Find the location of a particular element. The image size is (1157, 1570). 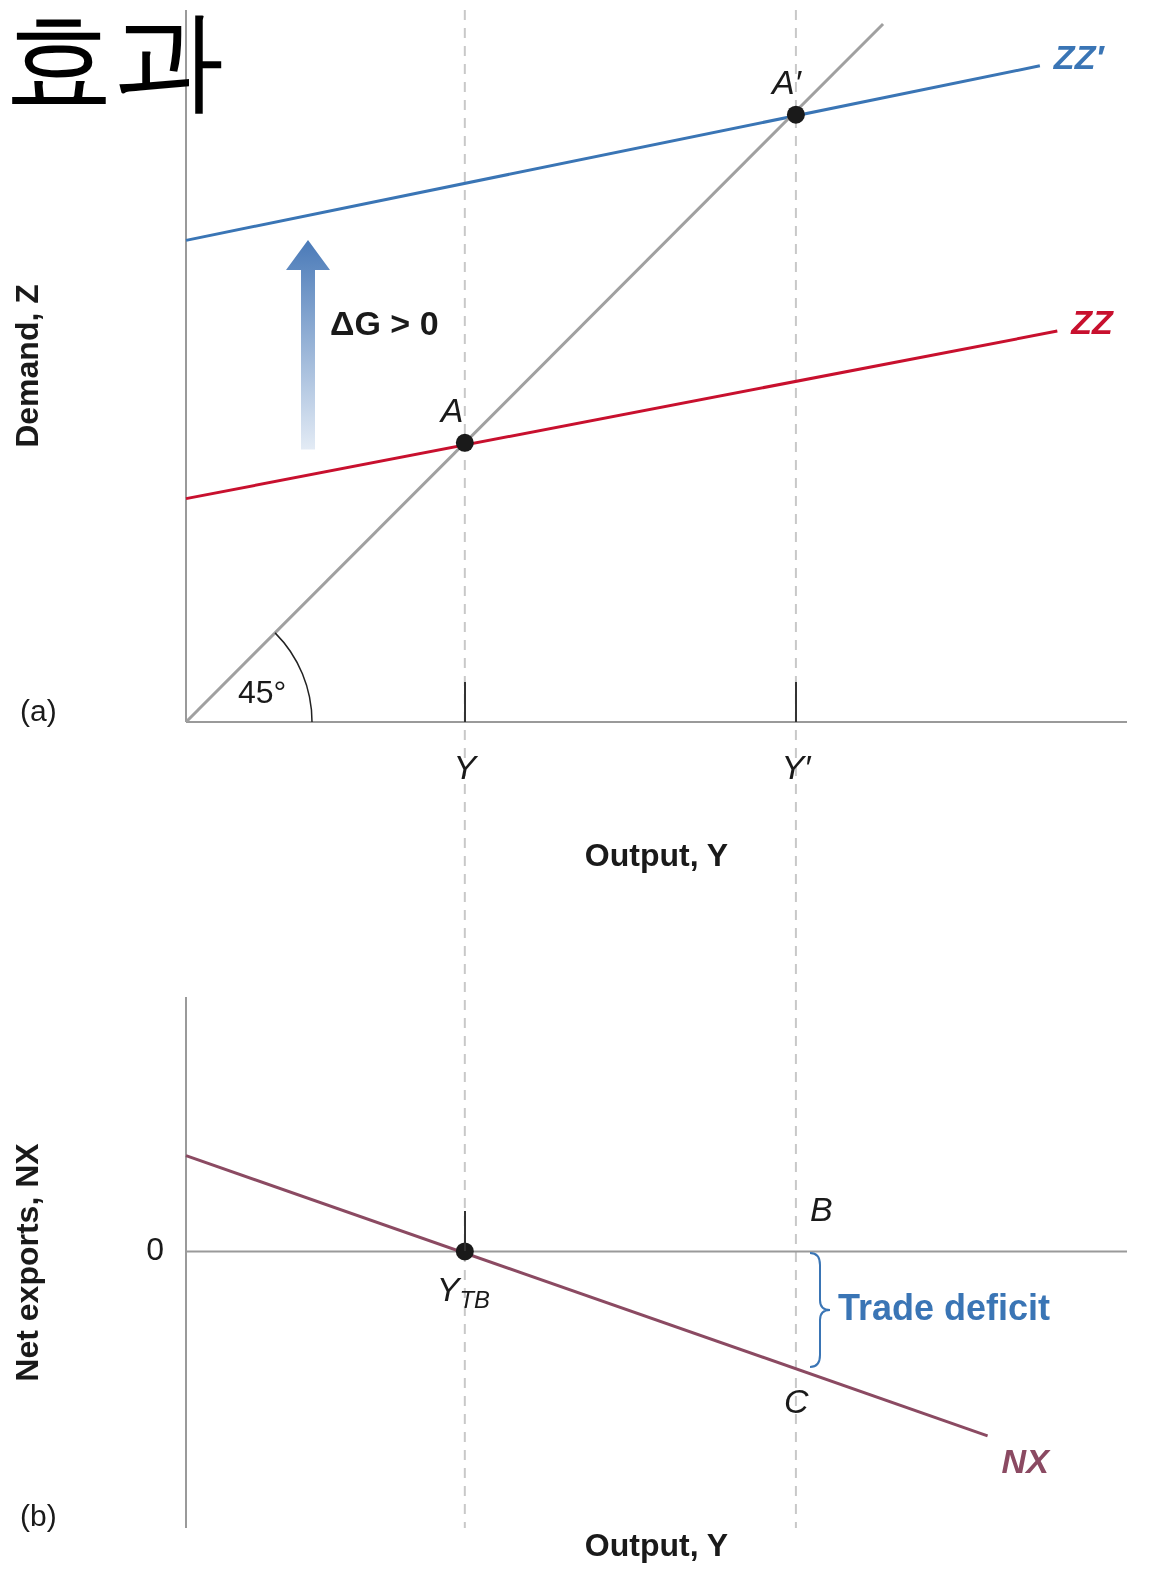

annotation: 45° is located at coordinates (262, 691).